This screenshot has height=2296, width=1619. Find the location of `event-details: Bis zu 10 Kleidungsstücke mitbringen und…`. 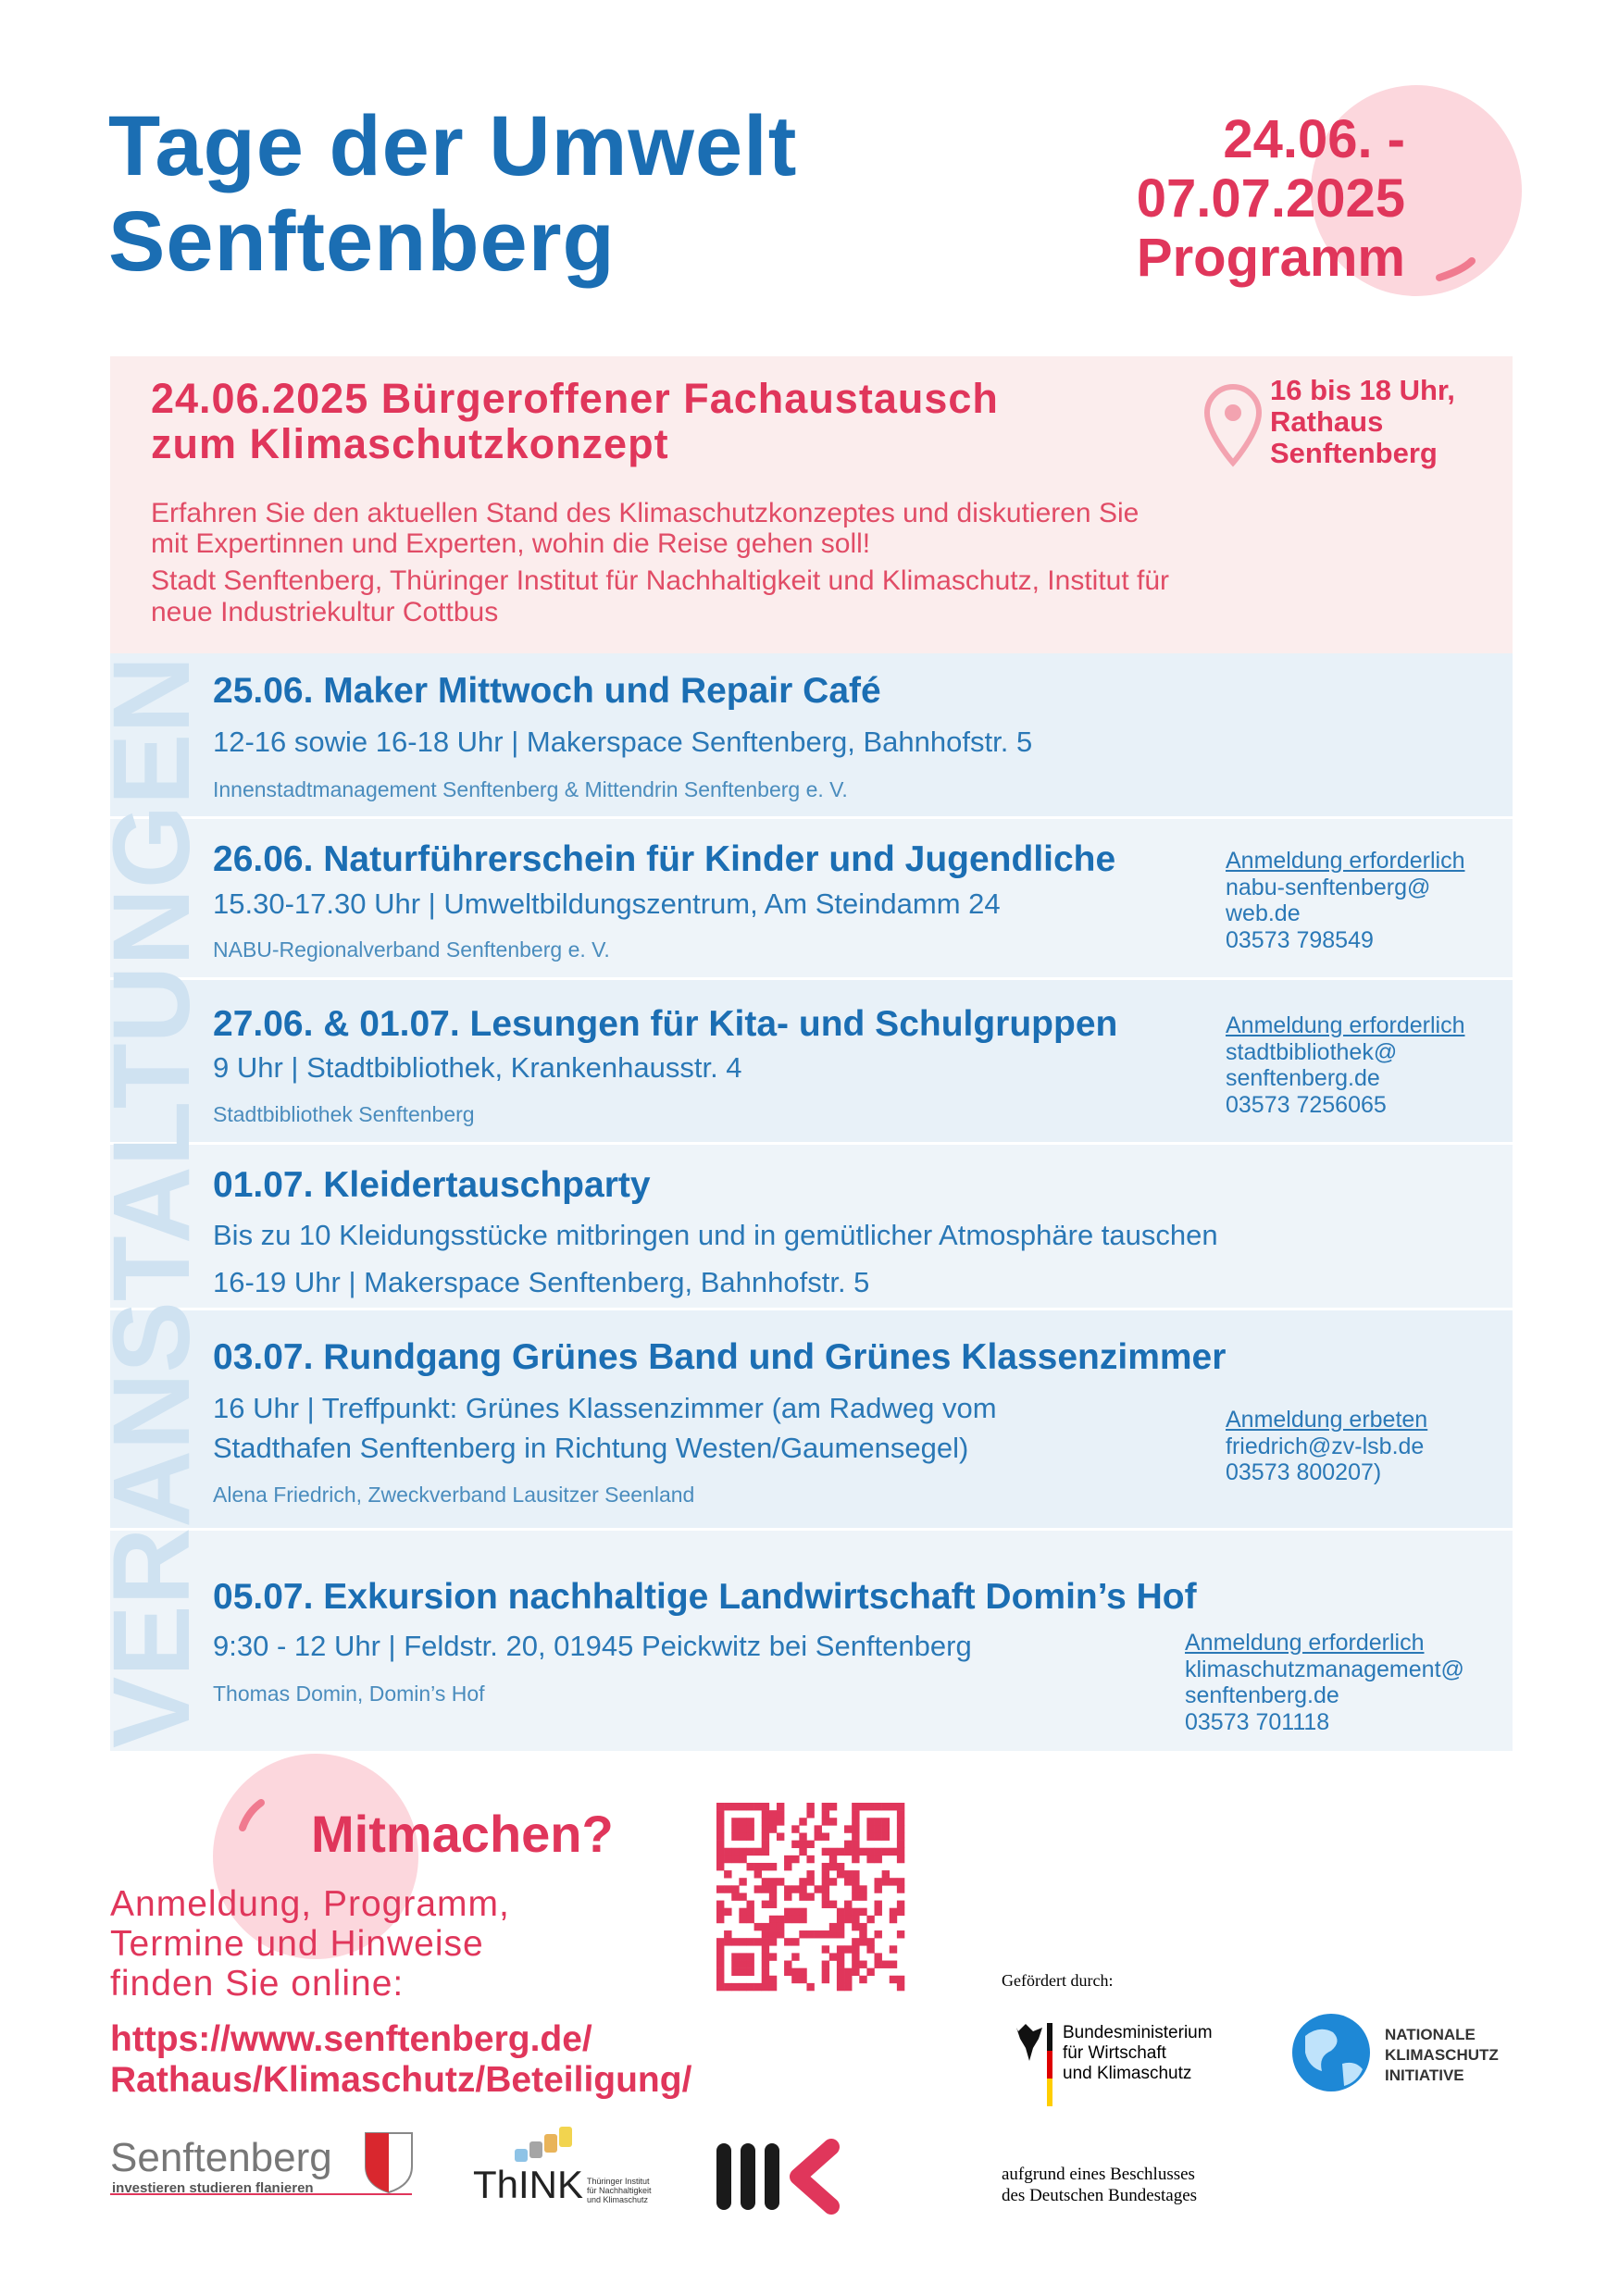

event-details: Bis zu 10 Kleidungsstücke mitbringen und… is located at coordinates (716, 1235).